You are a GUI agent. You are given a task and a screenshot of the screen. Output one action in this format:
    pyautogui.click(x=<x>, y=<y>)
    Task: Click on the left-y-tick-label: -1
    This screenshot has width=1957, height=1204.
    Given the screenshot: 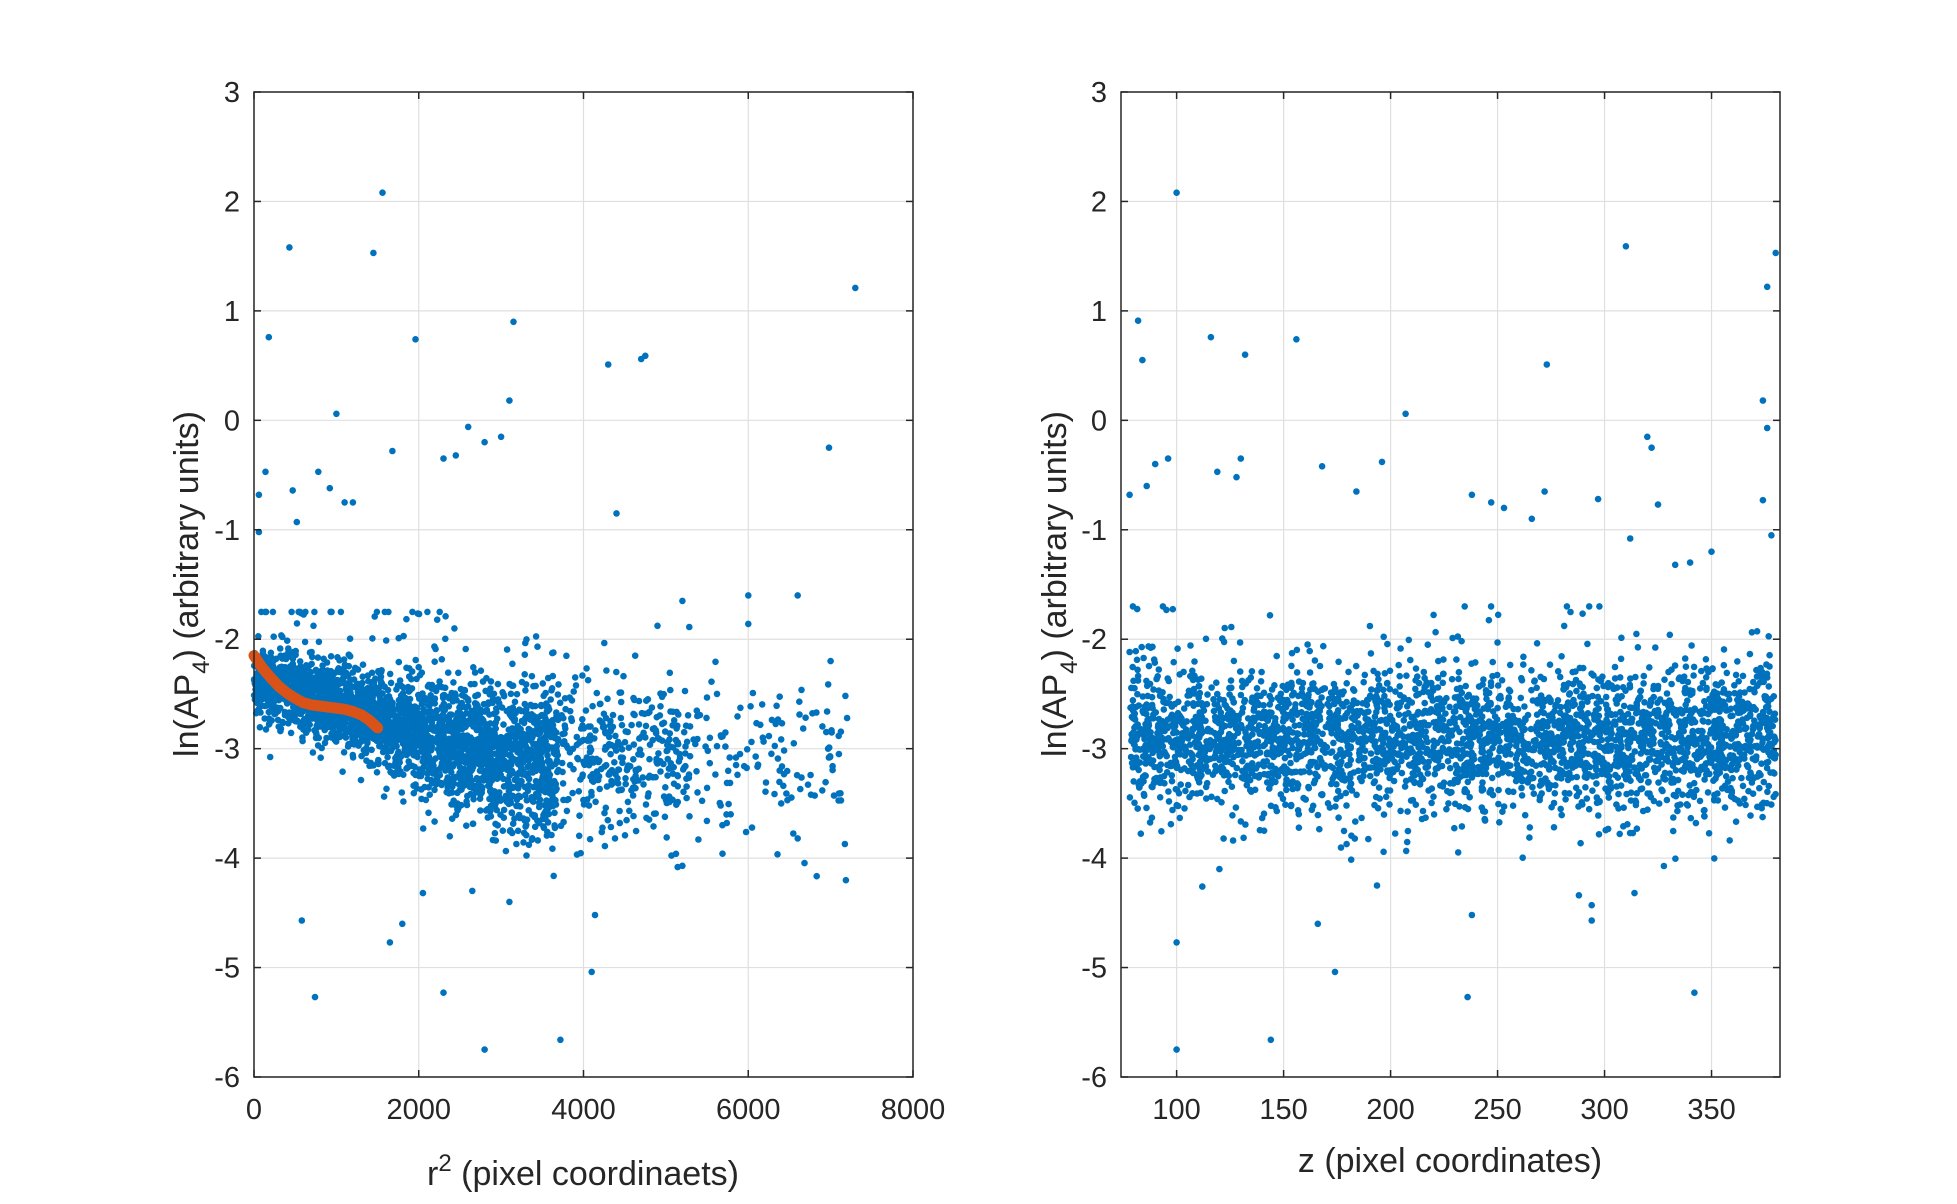 What is the action you would take?
    pyautogui.click(x=227, y=531)
    